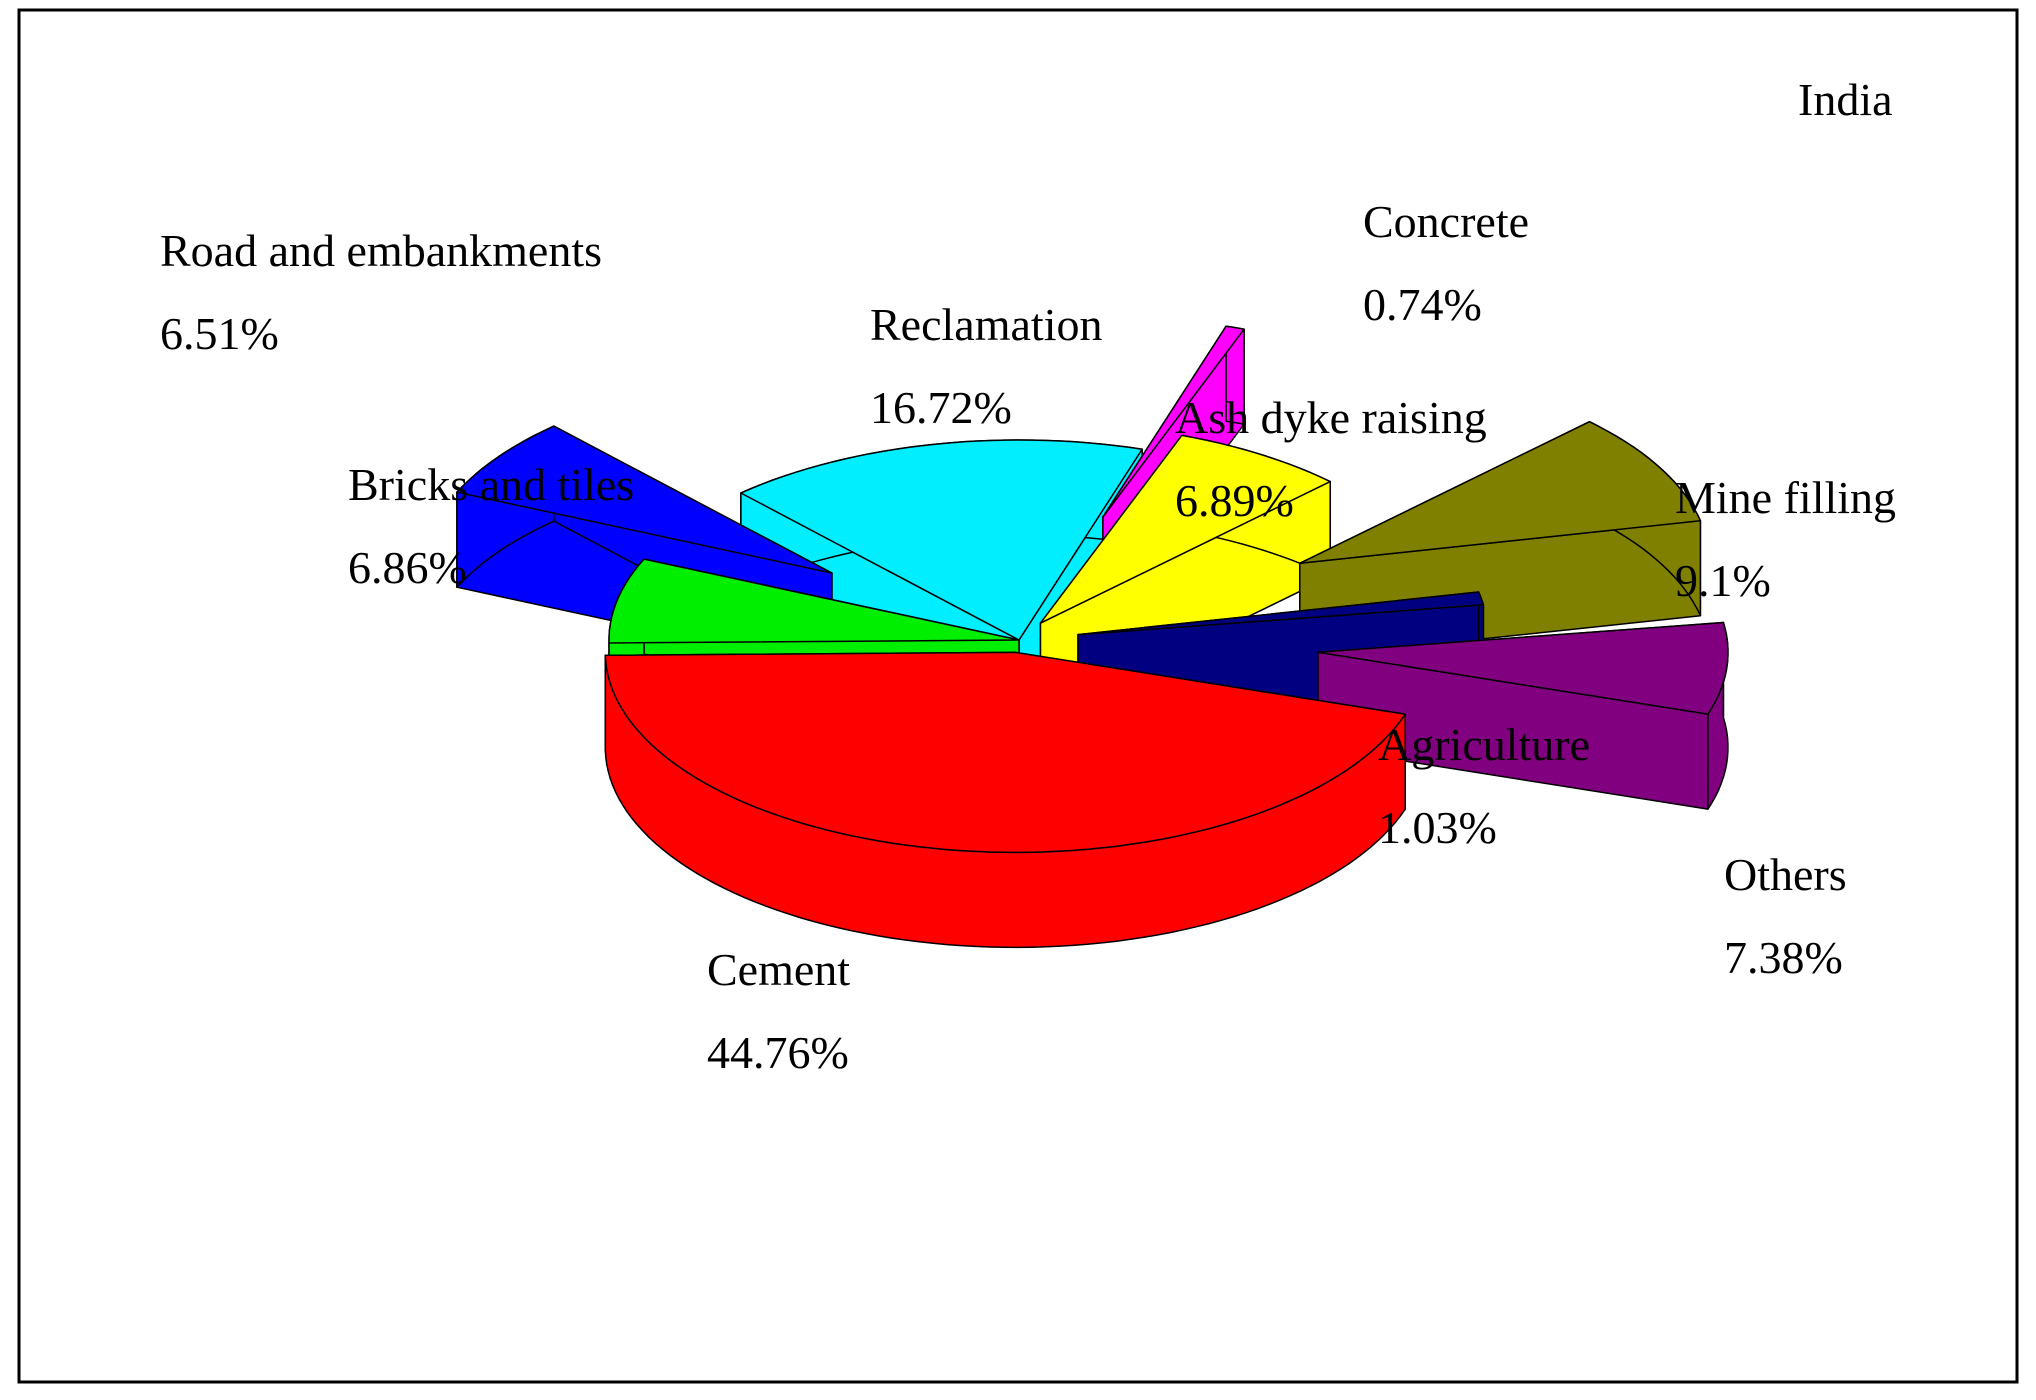 This screenshot has width=2036, height=1400. Describe the element at coordinates (407, 567) in the screenshot. I see `slice-value-label: 6.86%` at that location.